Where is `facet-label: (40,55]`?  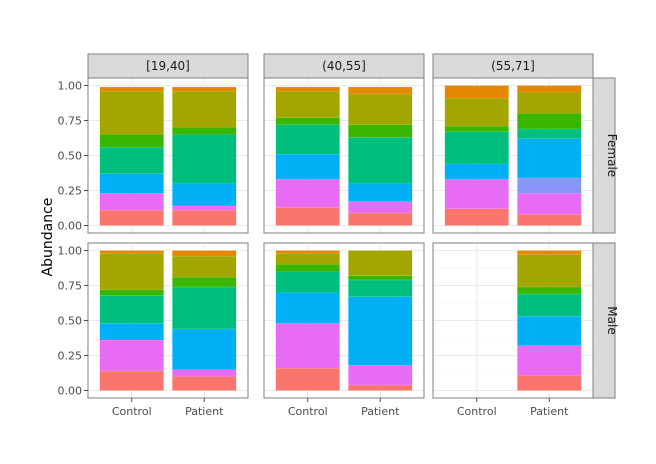 facet-label: (40,55] is located at coordinates (344, 66).